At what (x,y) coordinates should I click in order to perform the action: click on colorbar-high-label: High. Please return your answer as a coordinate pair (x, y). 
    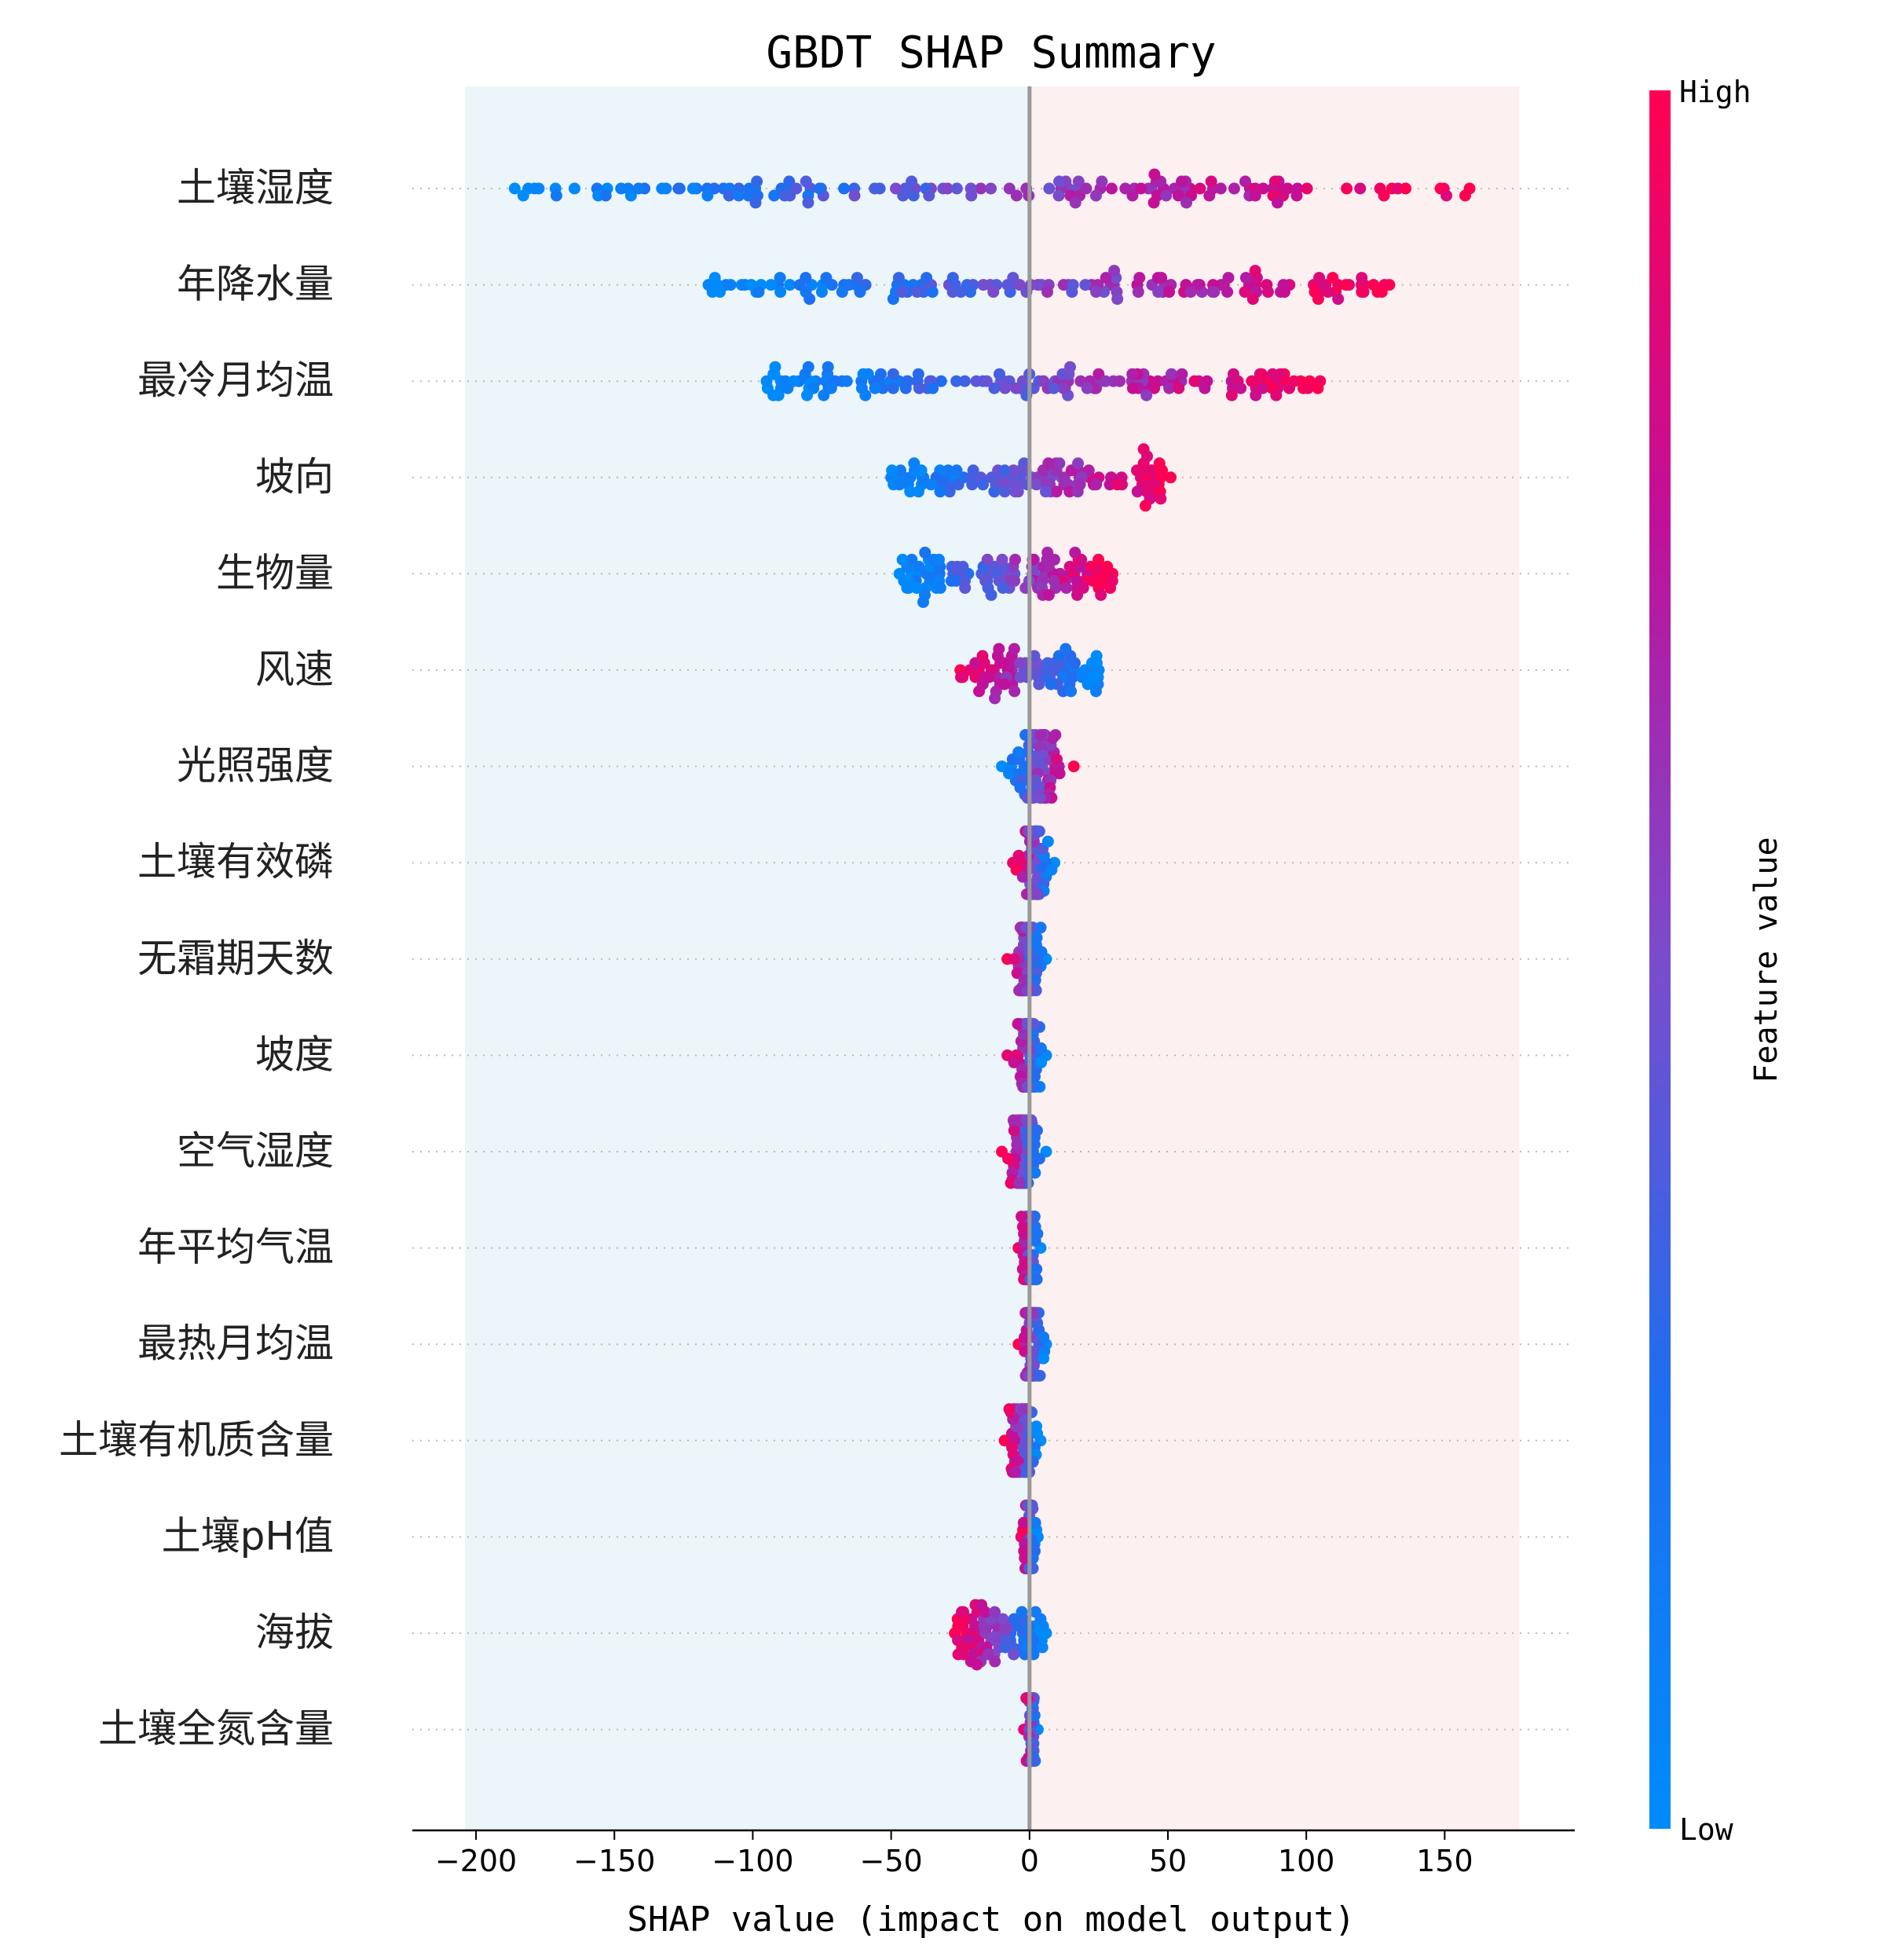
    Looking at the image, I should click on (1715, 92).